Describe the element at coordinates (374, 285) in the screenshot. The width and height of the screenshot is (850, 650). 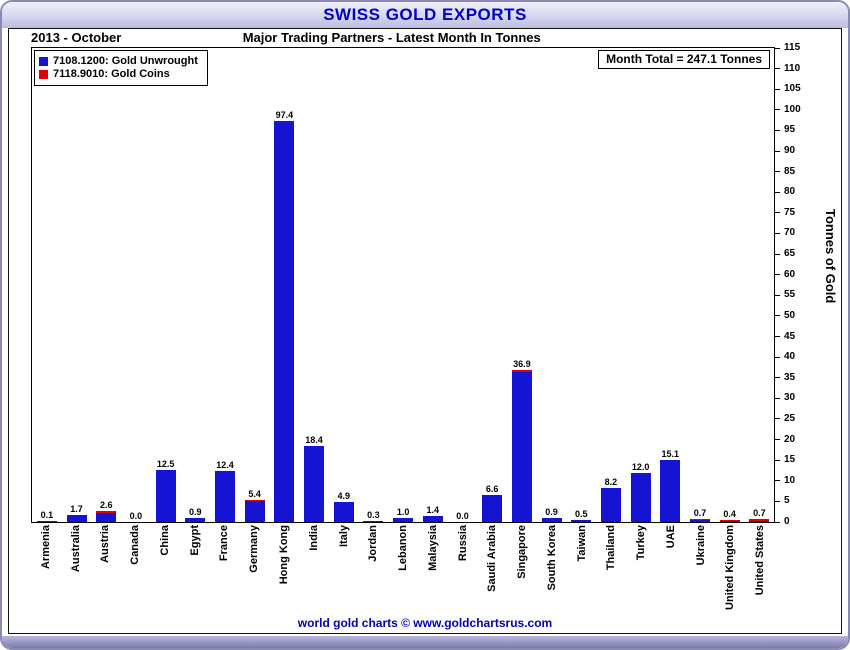
I see `bar-slot: 0.3` at that location.